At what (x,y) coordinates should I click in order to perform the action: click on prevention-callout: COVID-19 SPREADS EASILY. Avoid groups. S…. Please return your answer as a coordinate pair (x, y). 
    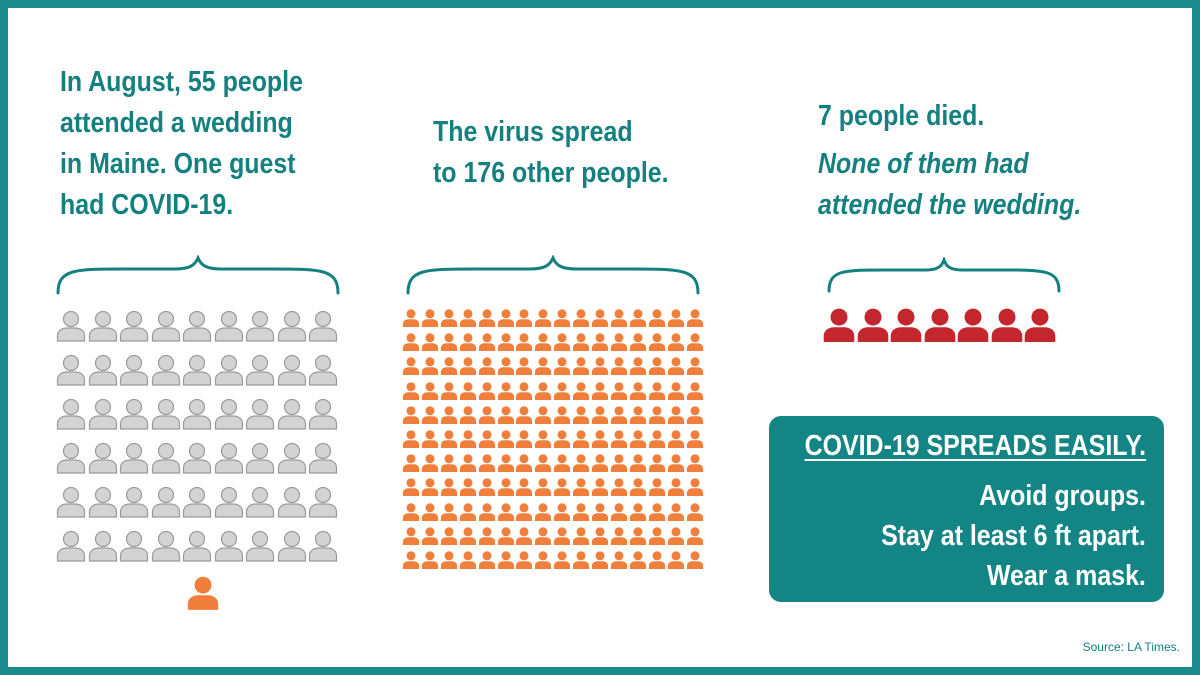
    Looking at the image, I should click on (966, 509).